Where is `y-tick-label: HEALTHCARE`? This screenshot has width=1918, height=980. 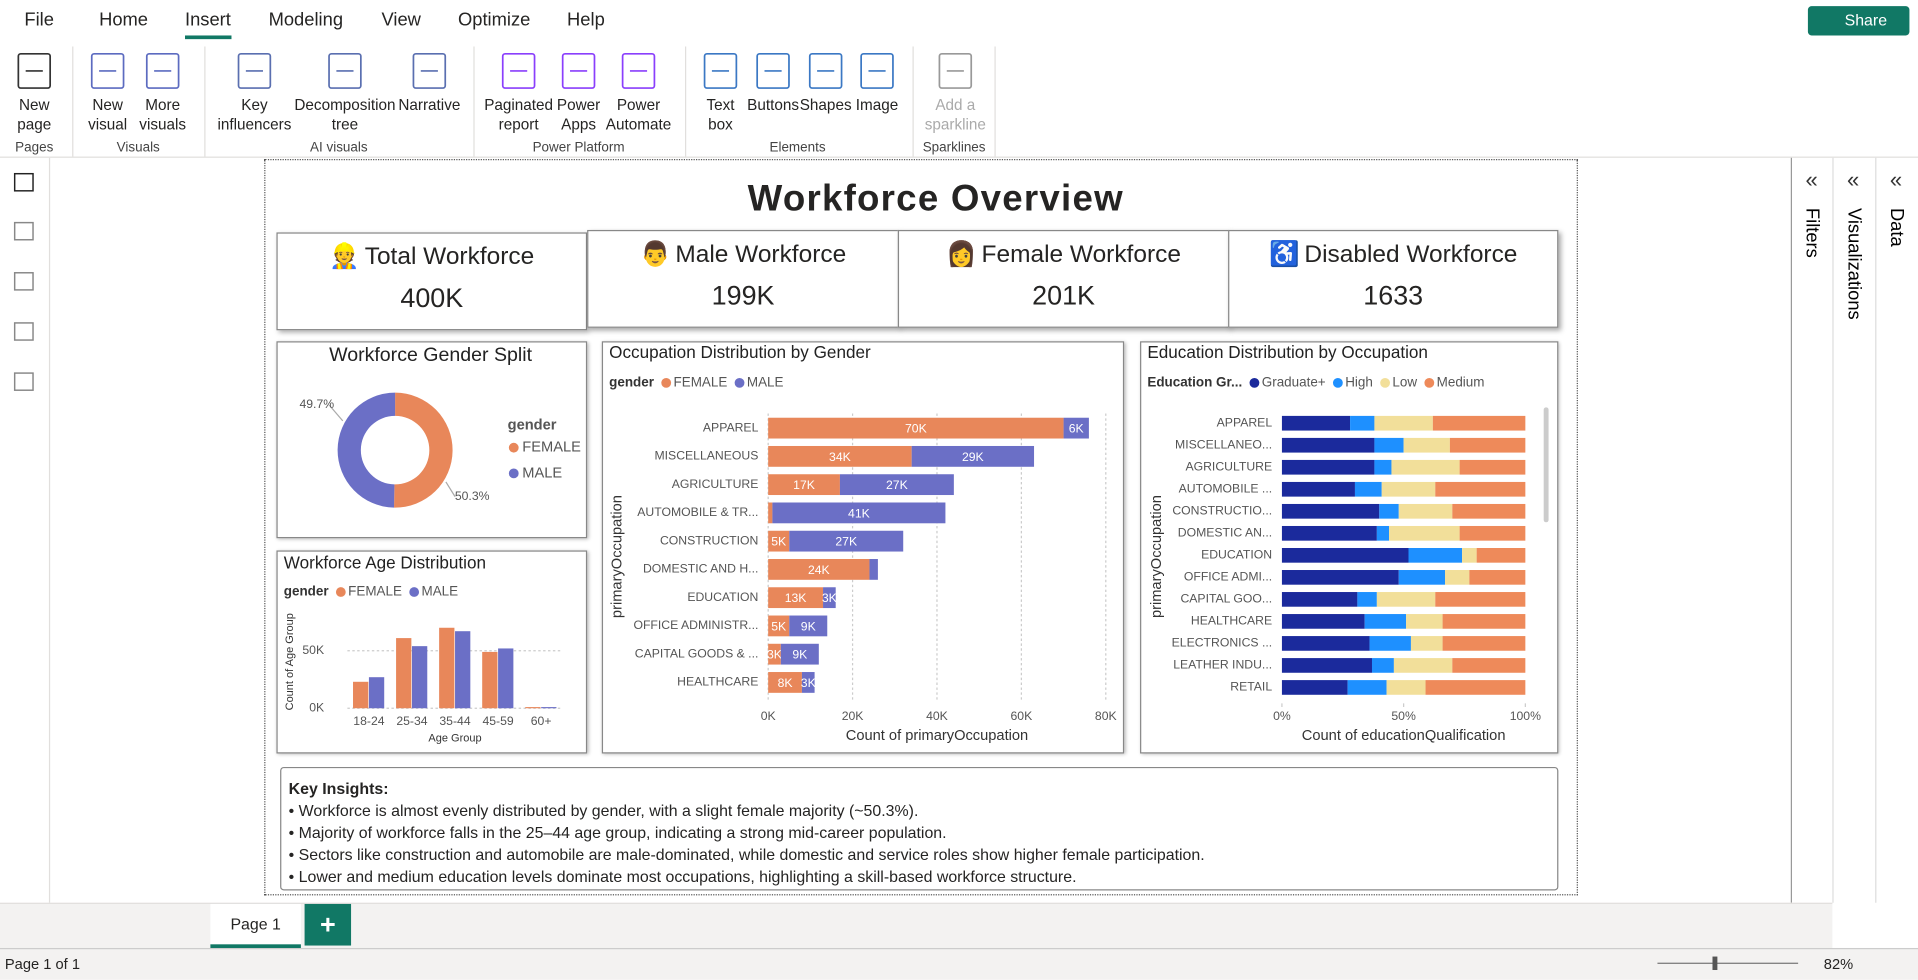 y-tick-label: HEALTHCARE is located at coordinates (717, 682).